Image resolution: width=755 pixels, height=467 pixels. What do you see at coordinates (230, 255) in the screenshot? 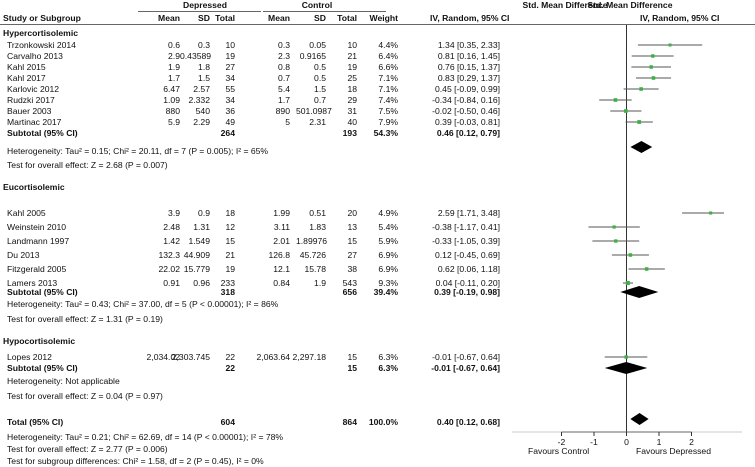
I see `depressed-total: 21` at bounding box center [230, 255].